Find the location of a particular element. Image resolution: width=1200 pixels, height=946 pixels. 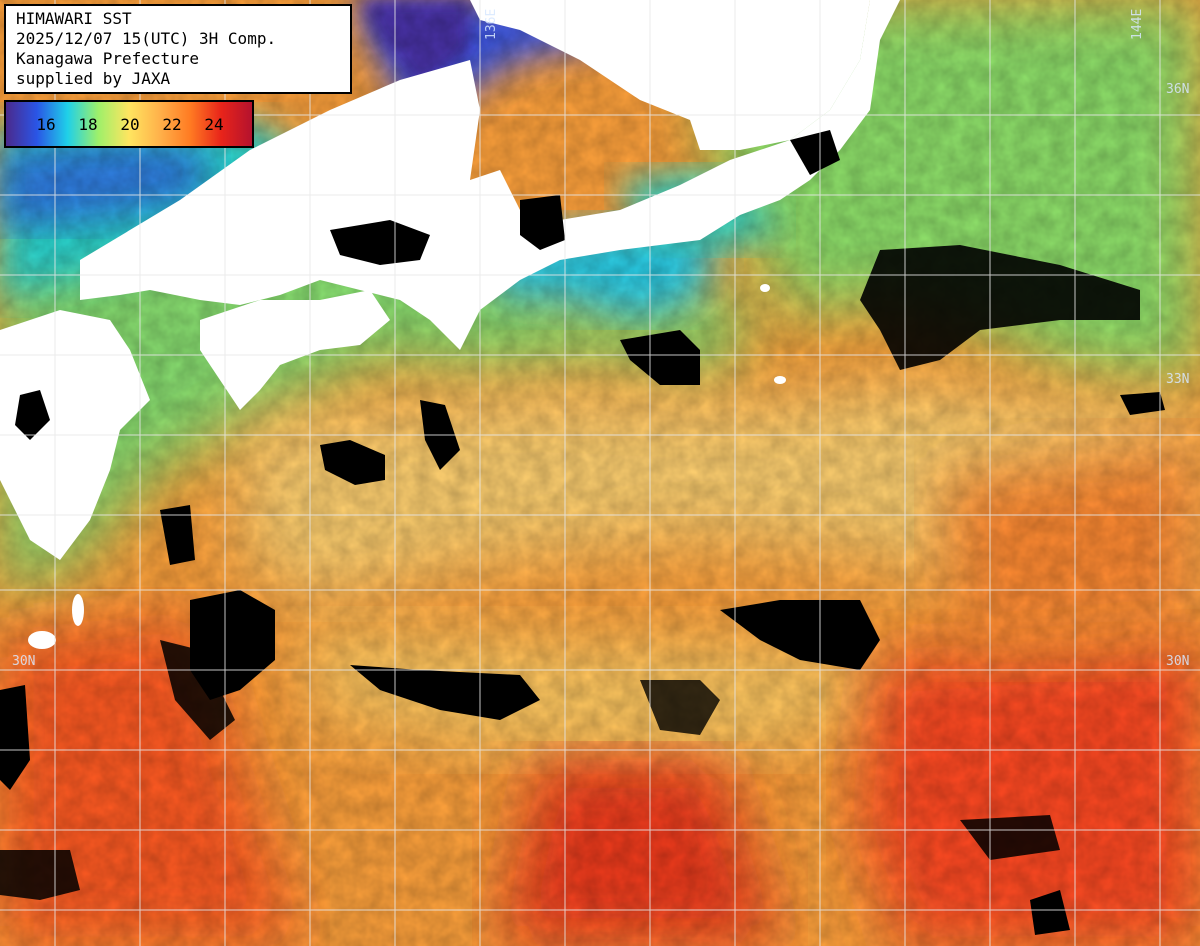

land-shikoku is located at coordinates (295, 350).